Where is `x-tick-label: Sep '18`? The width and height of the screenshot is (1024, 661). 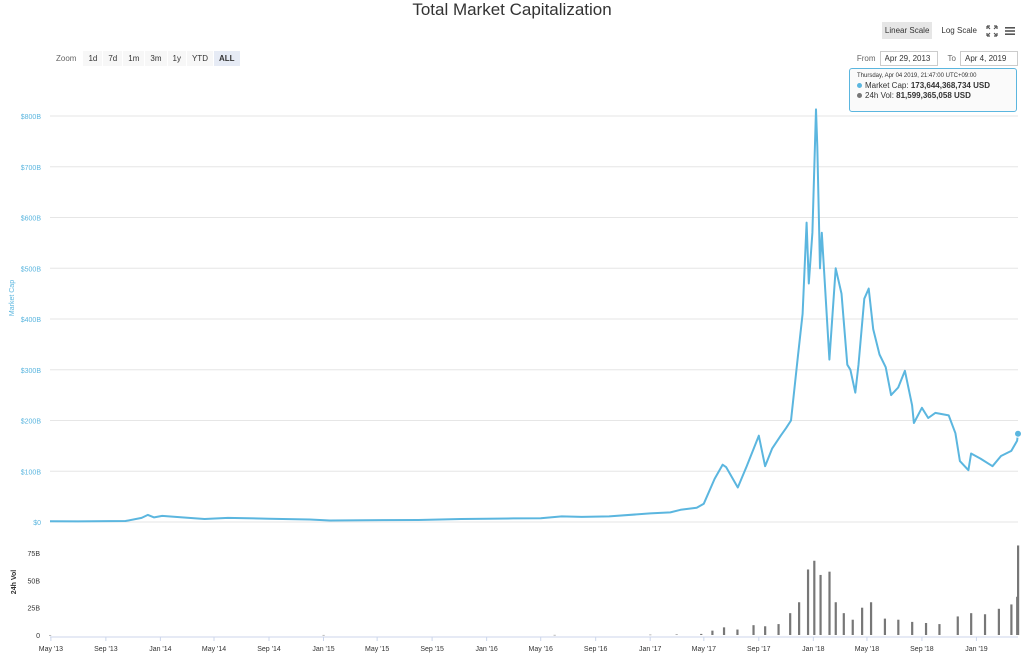
x-tick-label: Sep '18 is located at coordinates (922, 649).